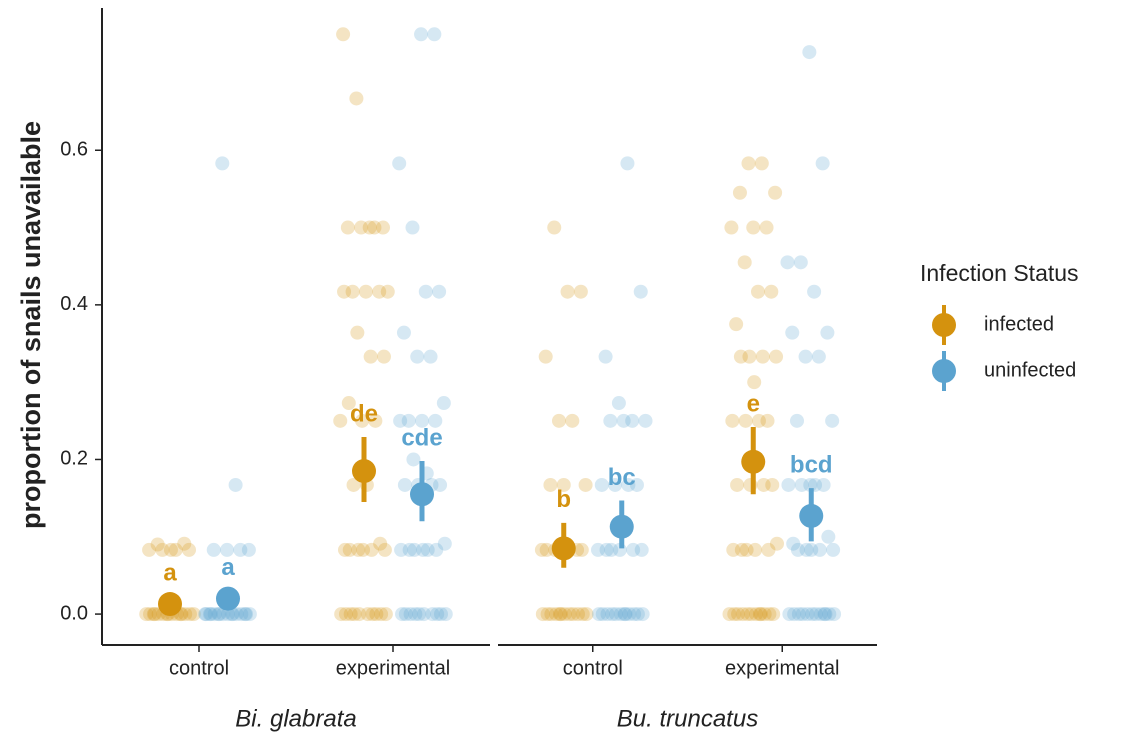 The width and height of the screenshot is (1128, 740). What do you see at coordinates (1019, 324) in the screenshot?
I see `legend-label: infected` at bounding box center [1019, 324].